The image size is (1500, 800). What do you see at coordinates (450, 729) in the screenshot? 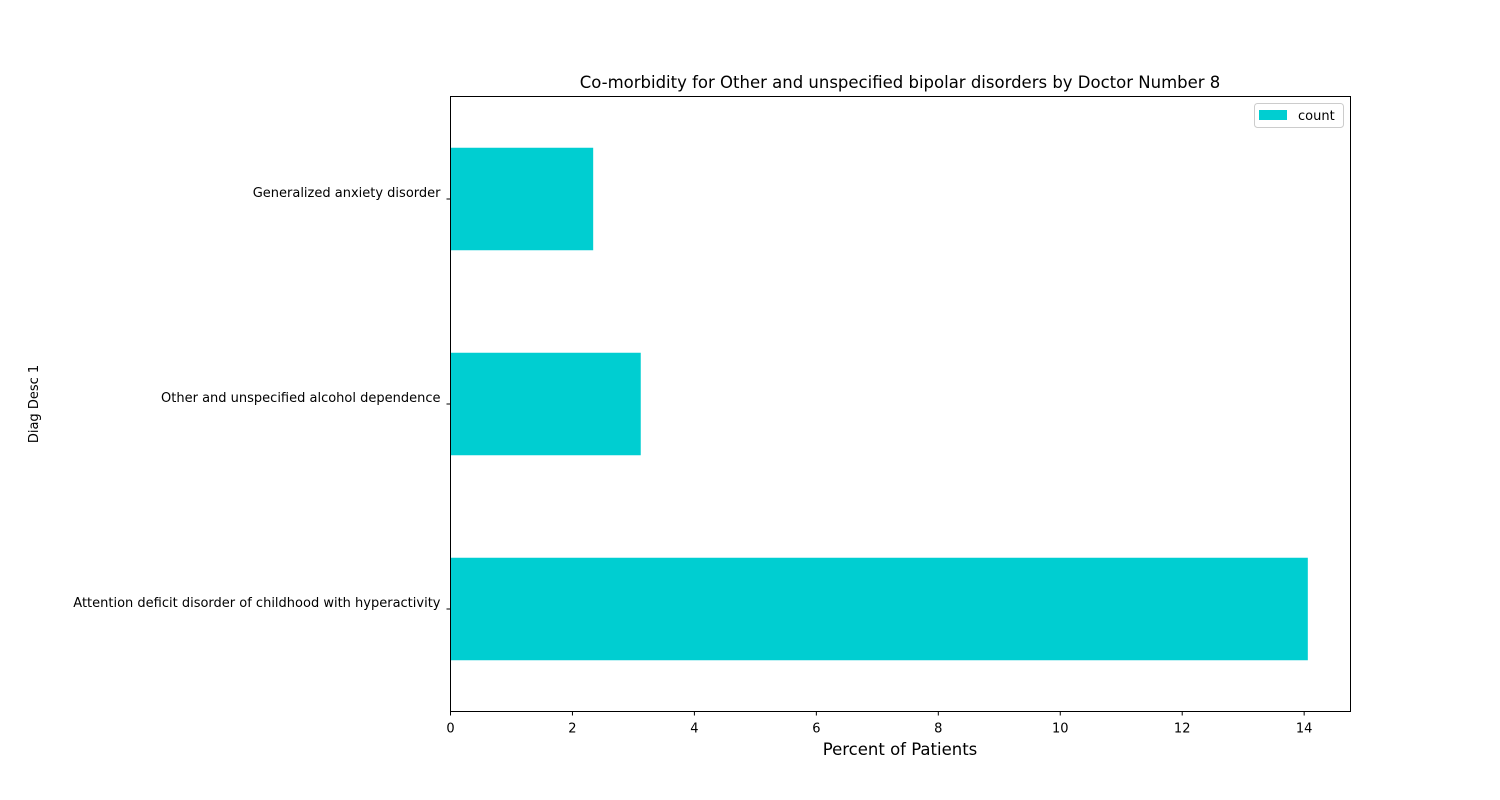
I see `x-tick-label-0: 0` at bounding box center [450, 729].